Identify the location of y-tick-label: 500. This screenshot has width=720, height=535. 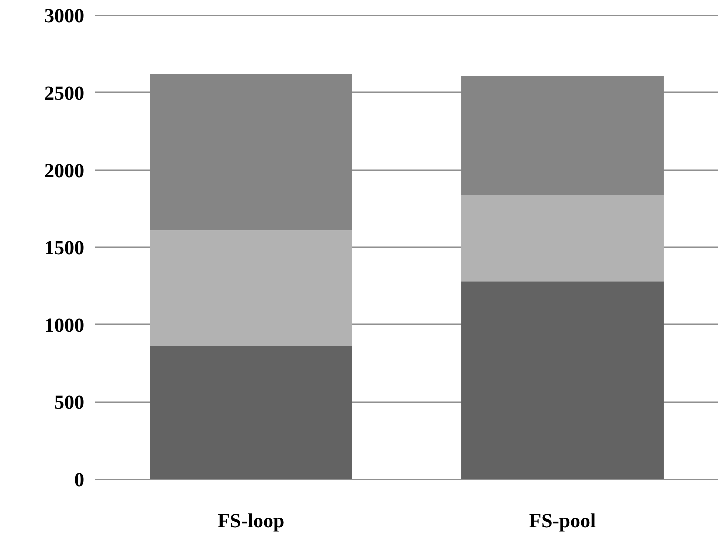
(69, 403).